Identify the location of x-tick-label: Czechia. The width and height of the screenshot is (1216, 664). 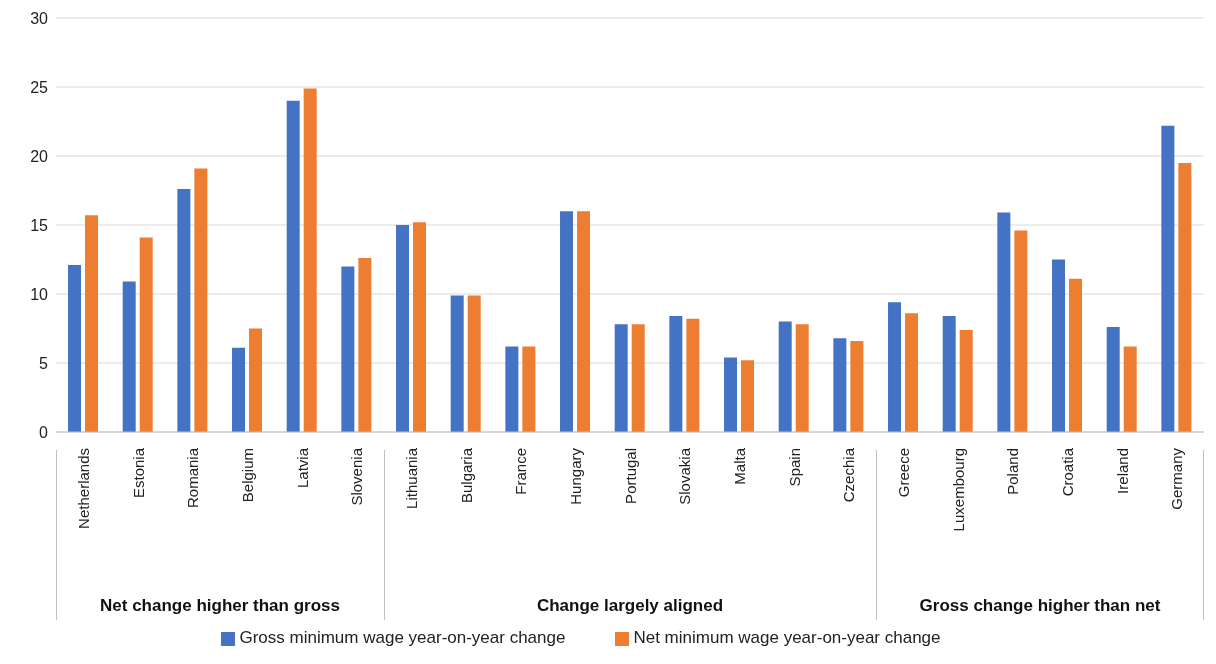
(849, 475).